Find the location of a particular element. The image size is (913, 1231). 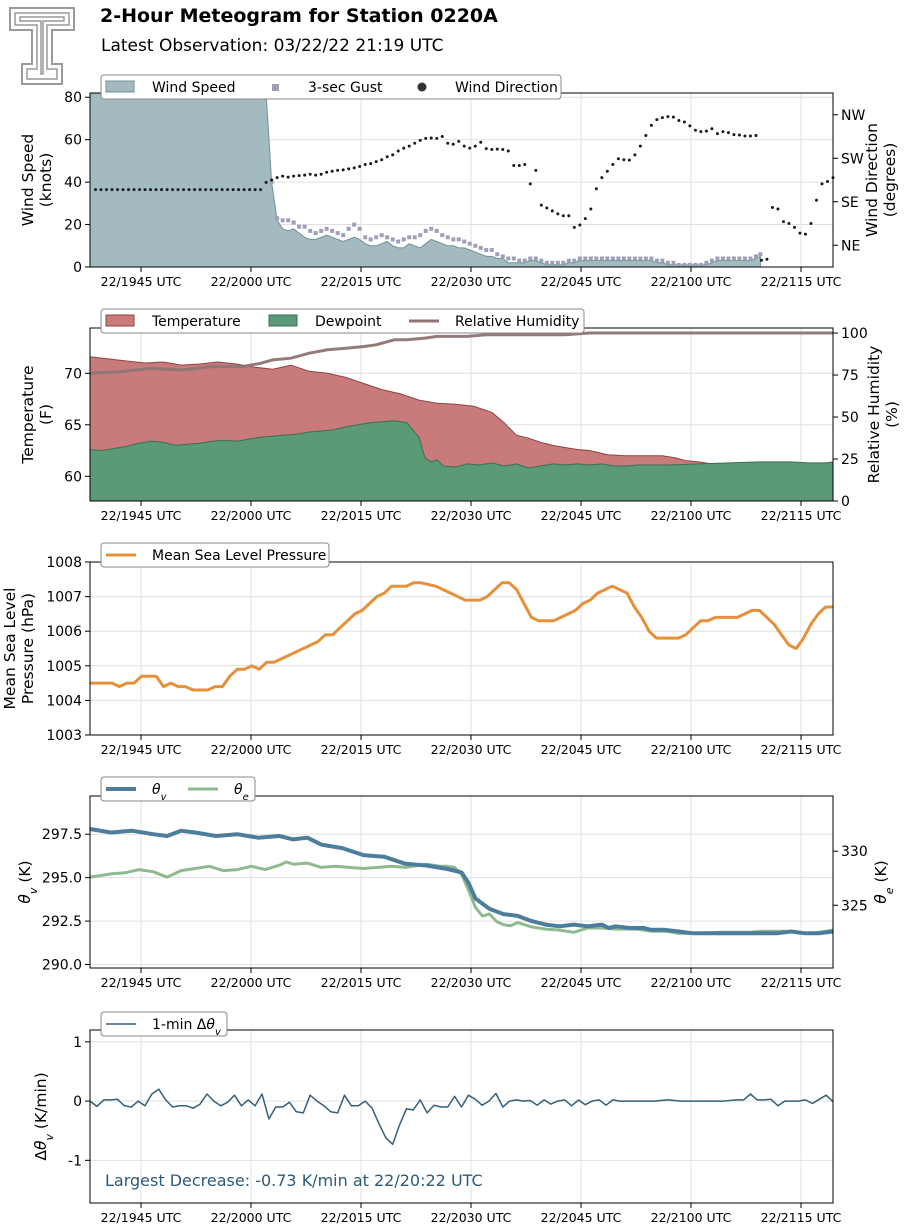

latest-observation: Latest Observation: 03/22/22 21:19 UTC is located at coordinates (272, 46).